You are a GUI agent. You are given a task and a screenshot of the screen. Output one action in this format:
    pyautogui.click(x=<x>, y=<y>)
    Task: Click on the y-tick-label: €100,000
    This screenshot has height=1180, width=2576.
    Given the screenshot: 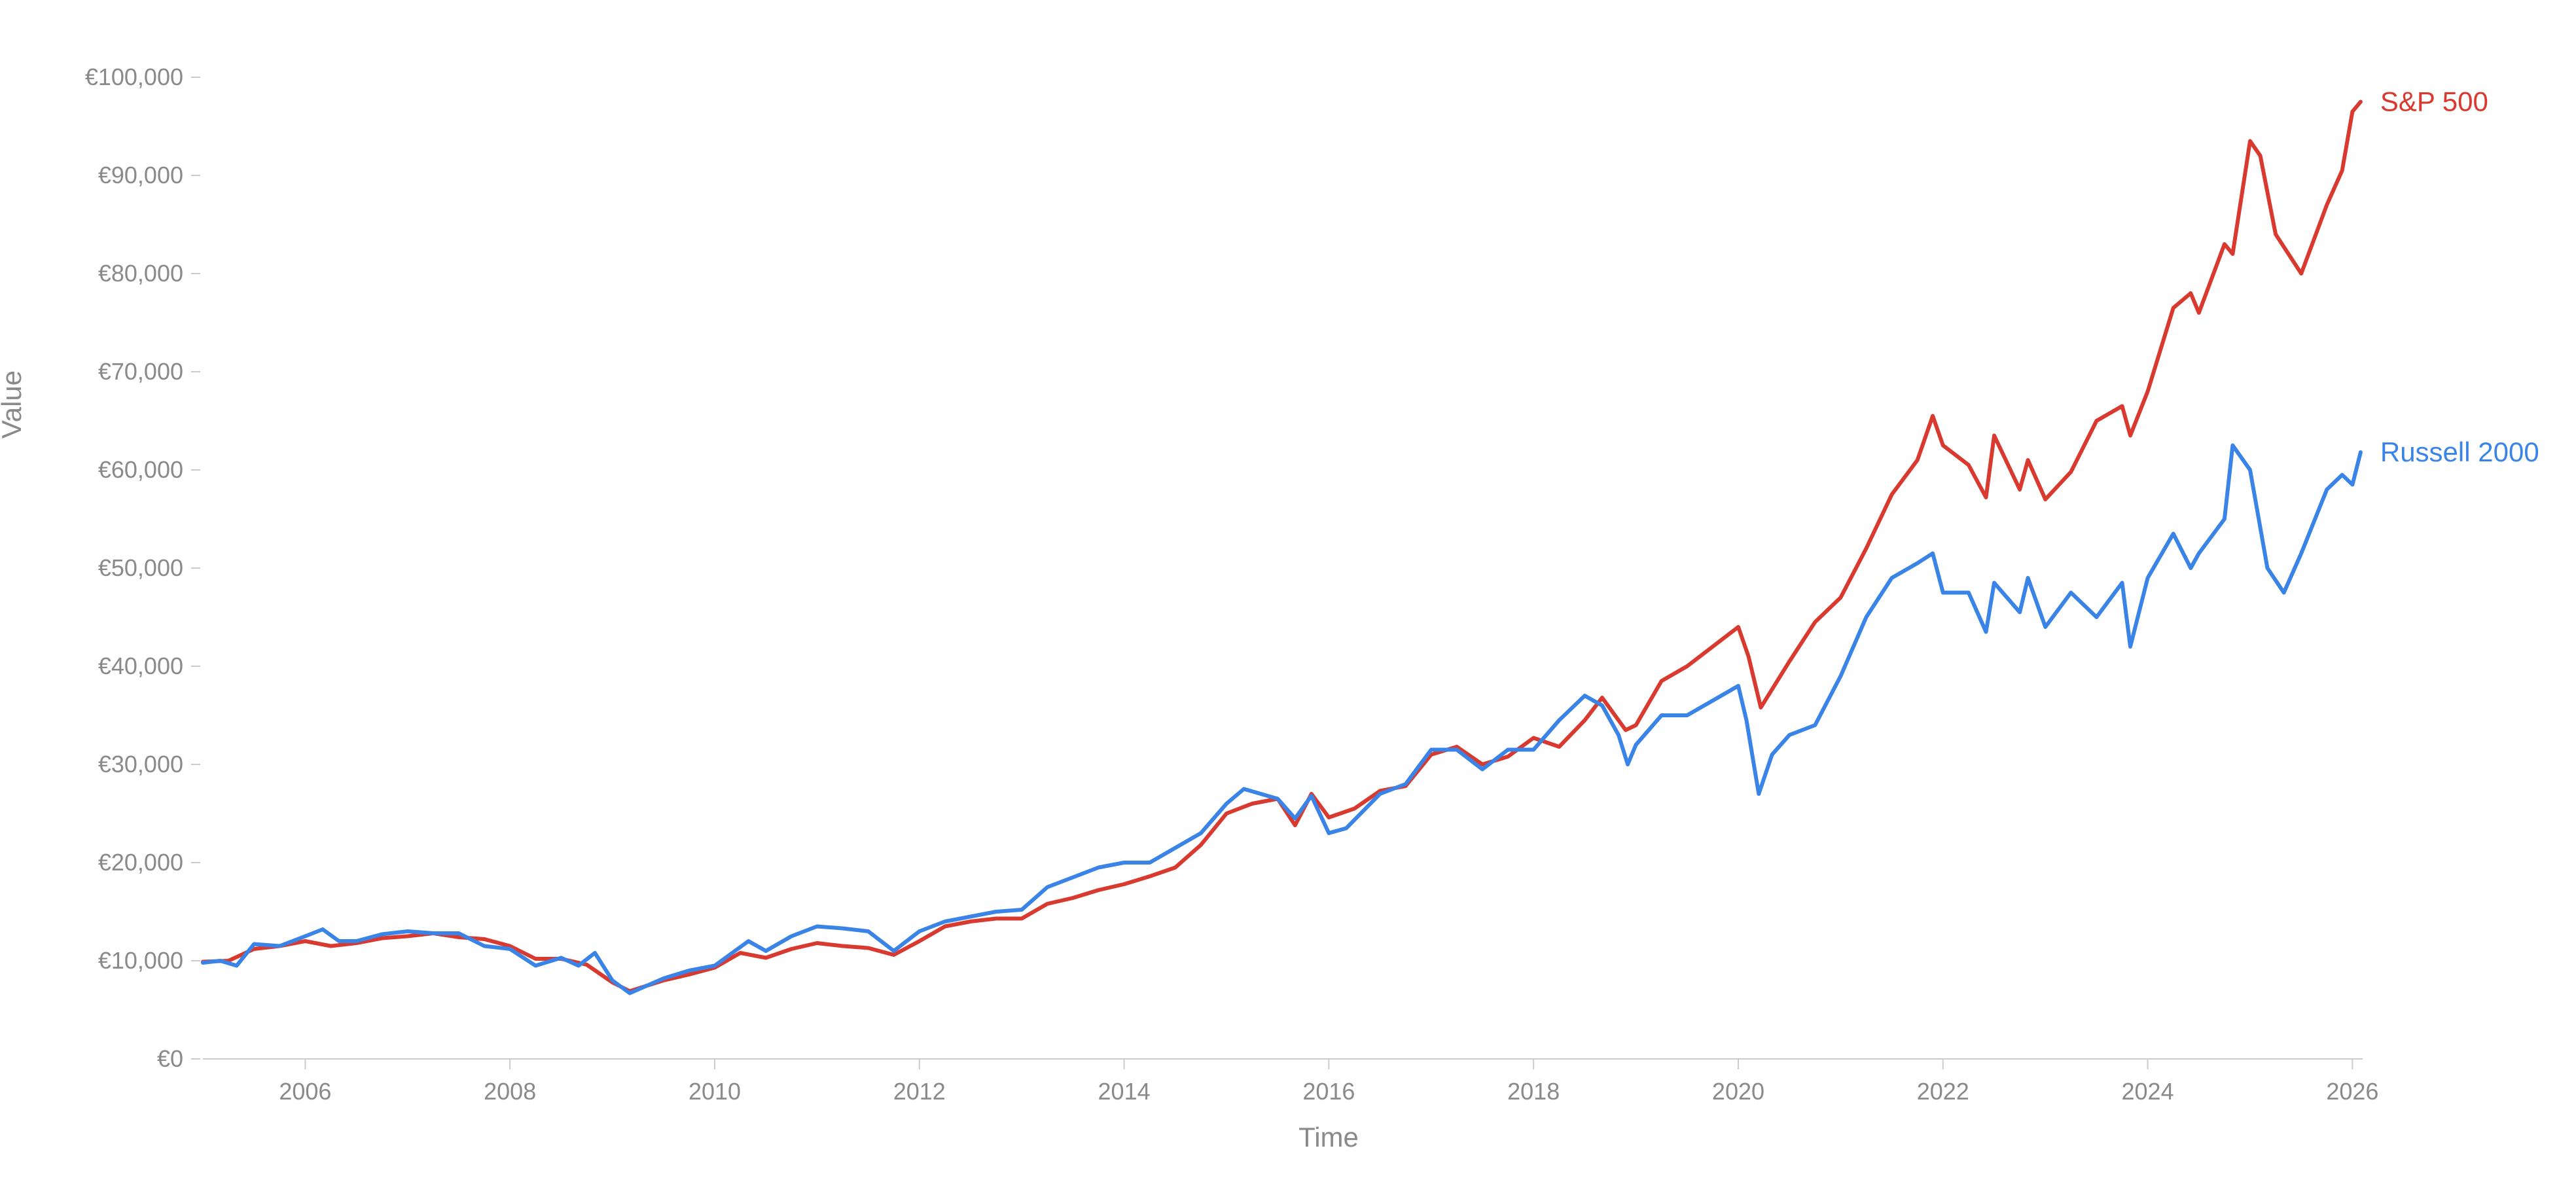 What is the action you would take?
    pyautogui.click(x=134, y=76)
    